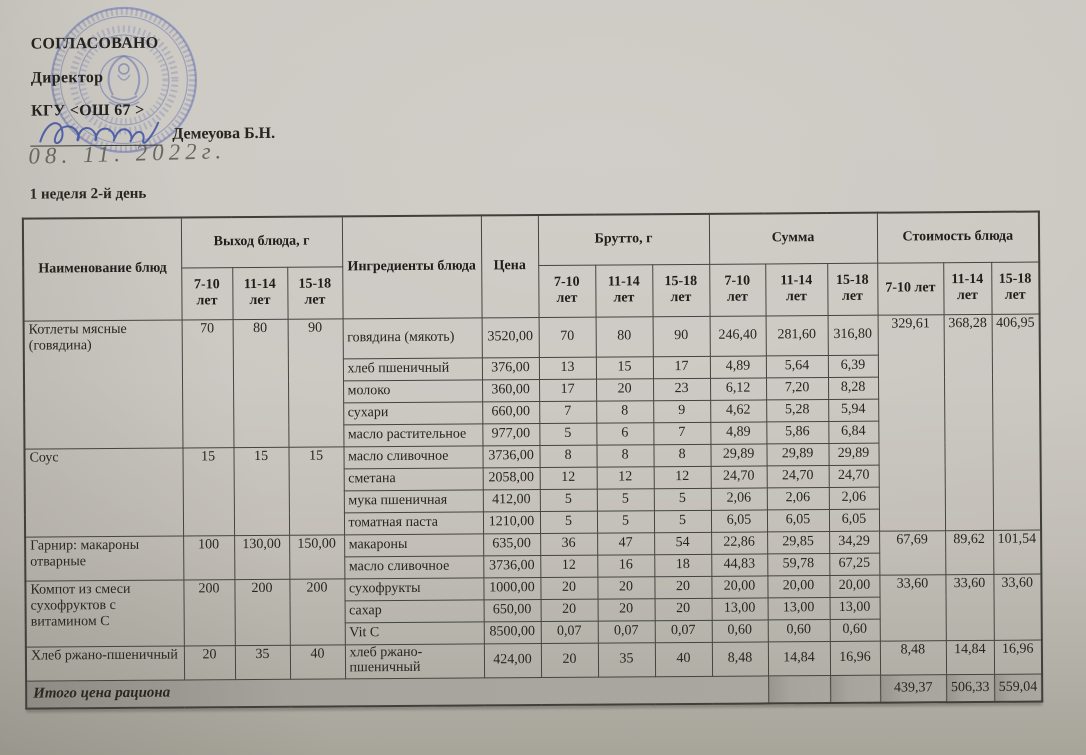 The height and width of the screenshot is (755, 1086). What do you see at coordinates (512, 566) in the screenshot?
I see `price-cell: 3736,00` at bounding box center [512, 566].